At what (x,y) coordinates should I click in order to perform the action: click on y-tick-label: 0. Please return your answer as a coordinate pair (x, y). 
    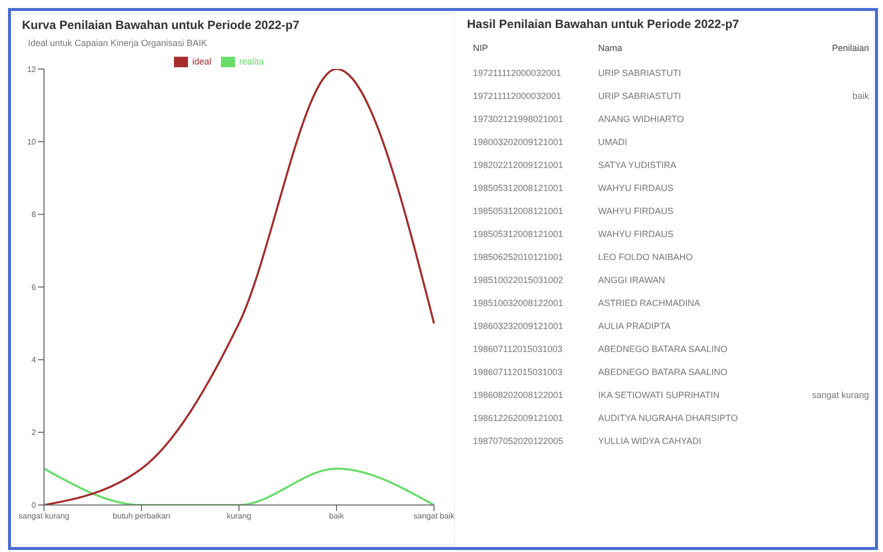
    Looking at the image, I should click on (34, 505).